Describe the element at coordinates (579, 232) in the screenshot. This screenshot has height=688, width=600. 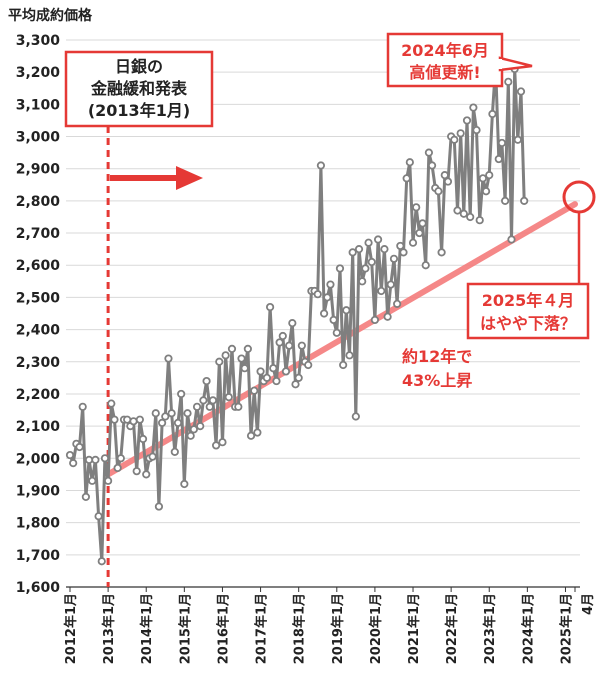
I see `drop-highlight` at that location.